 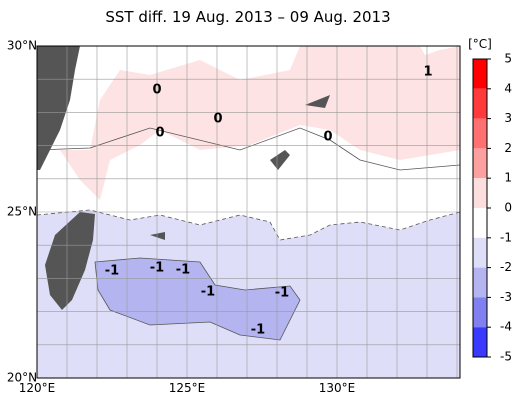 I want to click on title: SST diff. 19 Aug. 2013 – 09 Aug. 2013, so click(x=247, y=17).